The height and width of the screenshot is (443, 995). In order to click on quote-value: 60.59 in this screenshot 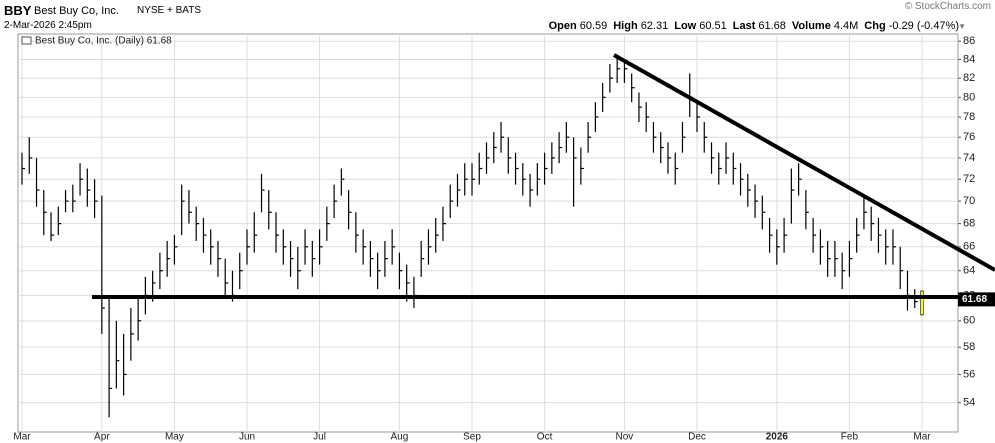, I will do `click(593, 26)`.